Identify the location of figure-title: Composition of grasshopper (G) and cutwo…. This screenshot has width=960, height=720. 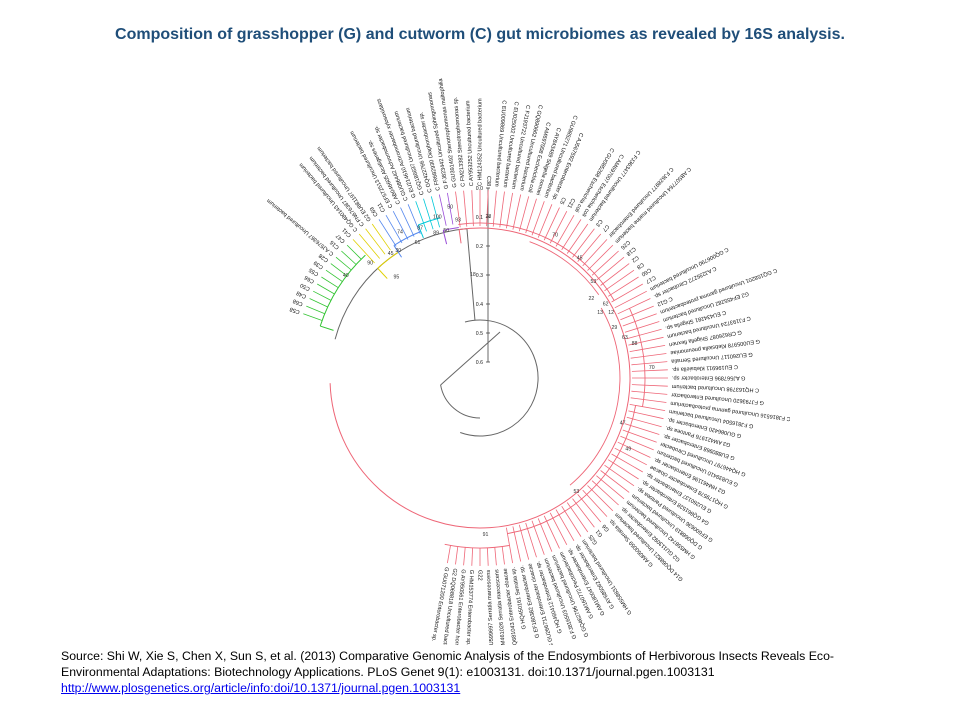
(480, 34).